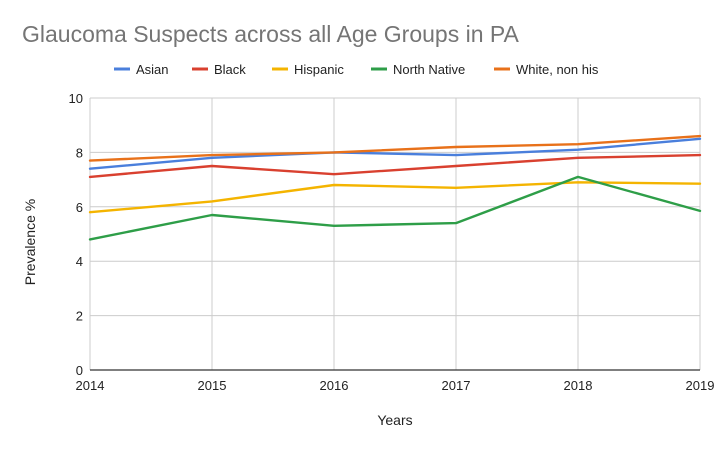 This screenshot has height=451, width=723. What do you see at coordinates (395, 148) in the screenshot?
I see `series-line-white-non-his` at bounding box center [395, 148].